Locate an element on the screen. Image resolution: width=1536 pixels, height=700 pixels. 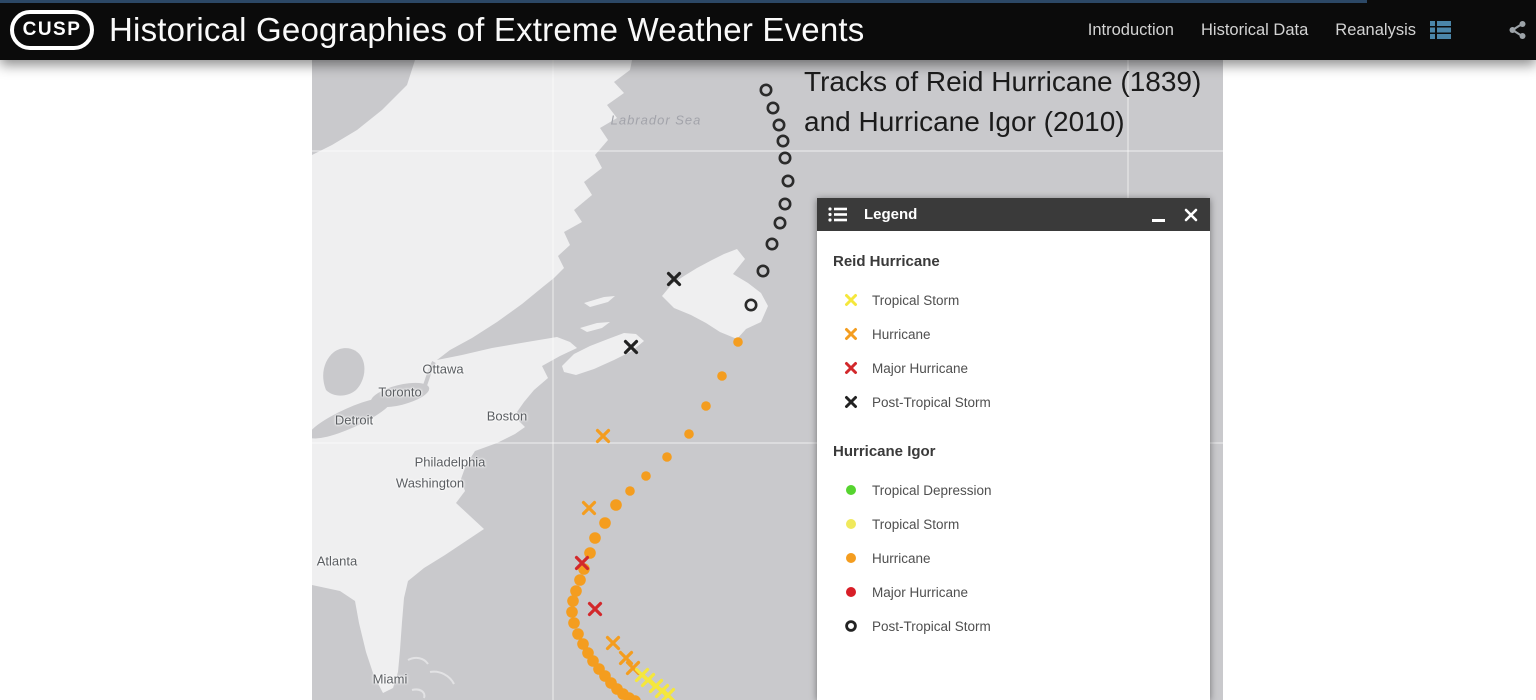
nav-item-historical-data: Historical Data is located at coordinates (1254, 29).